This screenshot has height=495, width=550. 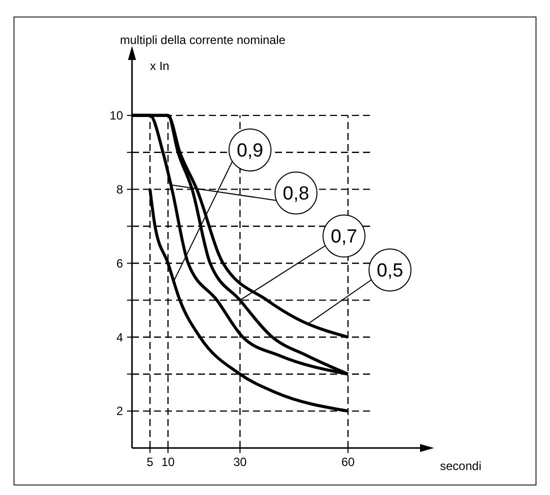 I want to click on y-tick-label: 6, so click(x=120, y=263).